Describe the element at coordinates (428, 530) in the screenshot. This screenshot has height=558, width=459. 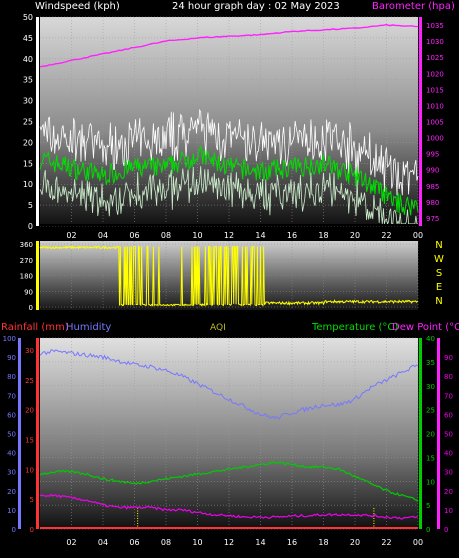
I see `temperature-tick-label: 0` at that location.